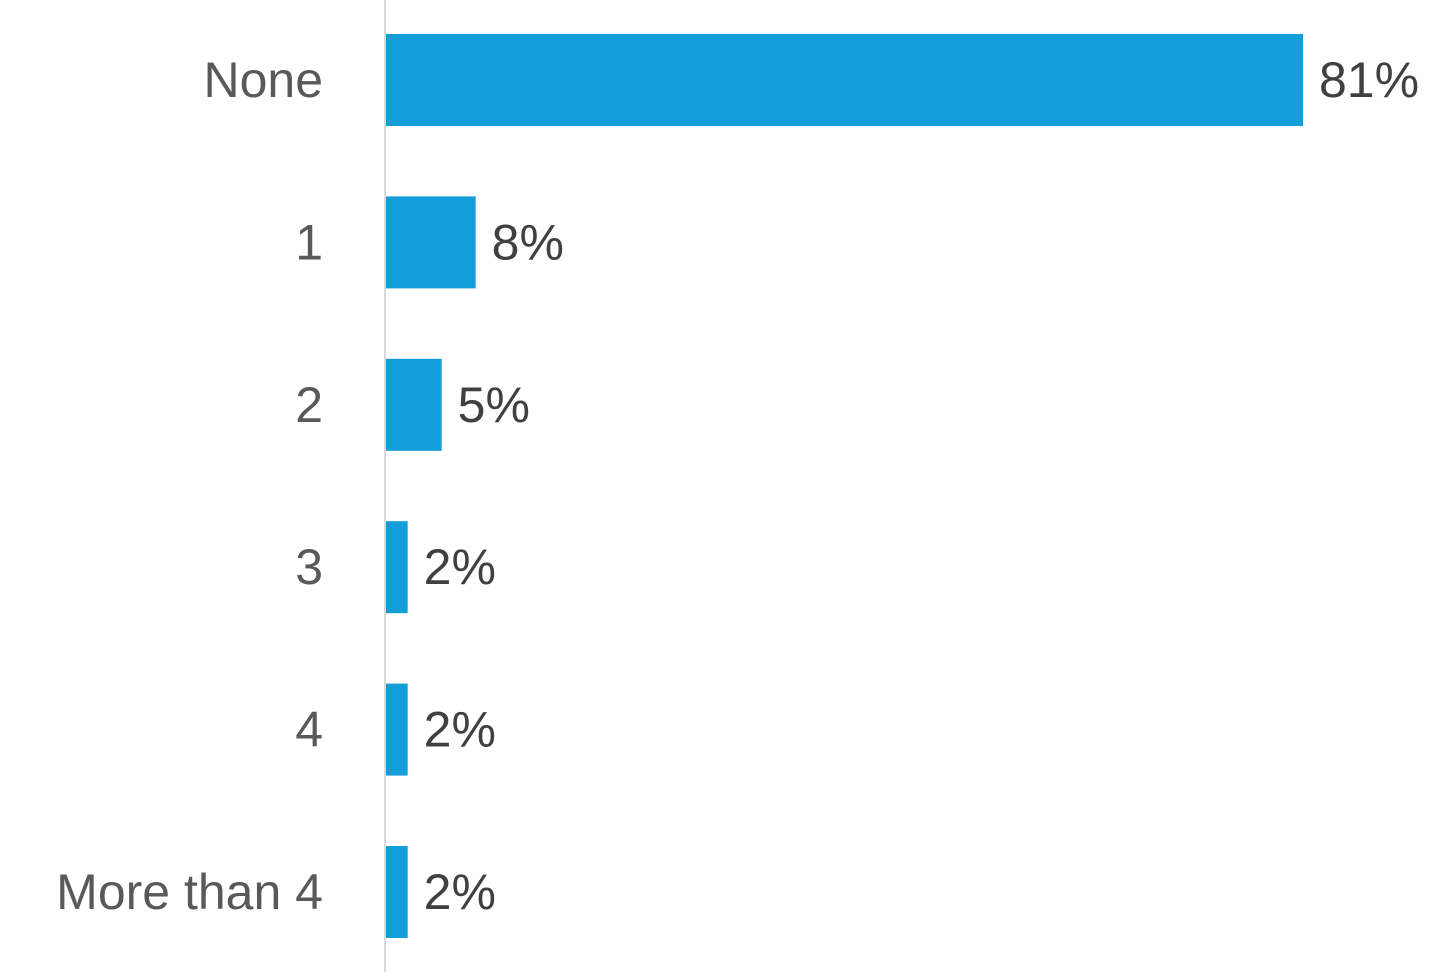 This screenshot has height=972, width=1430. What do you see at coordinates (460, 892) in the screenshot?
I see `value-label-5: 2%` at bounding box center [460, 892].